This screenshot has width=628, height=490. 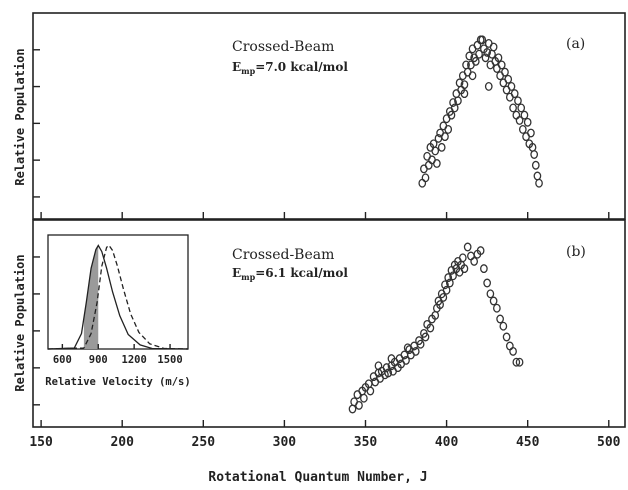 What do you see at coordinates (20, 322) in the screenshot?
I see `panel-b-ylabel: Relative Population` at bounding box center [20, 322].